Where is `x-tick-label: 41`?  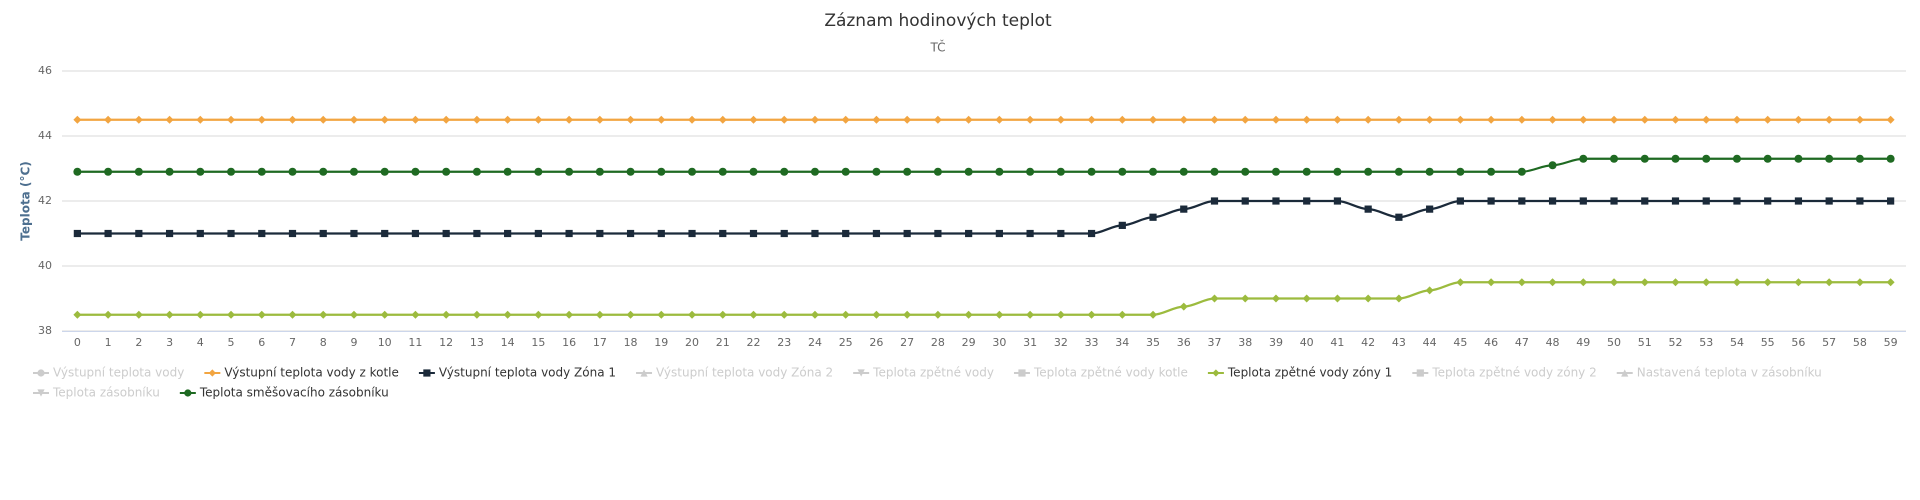
x-tick-label: 41 is located at coordinates (1337, 342).